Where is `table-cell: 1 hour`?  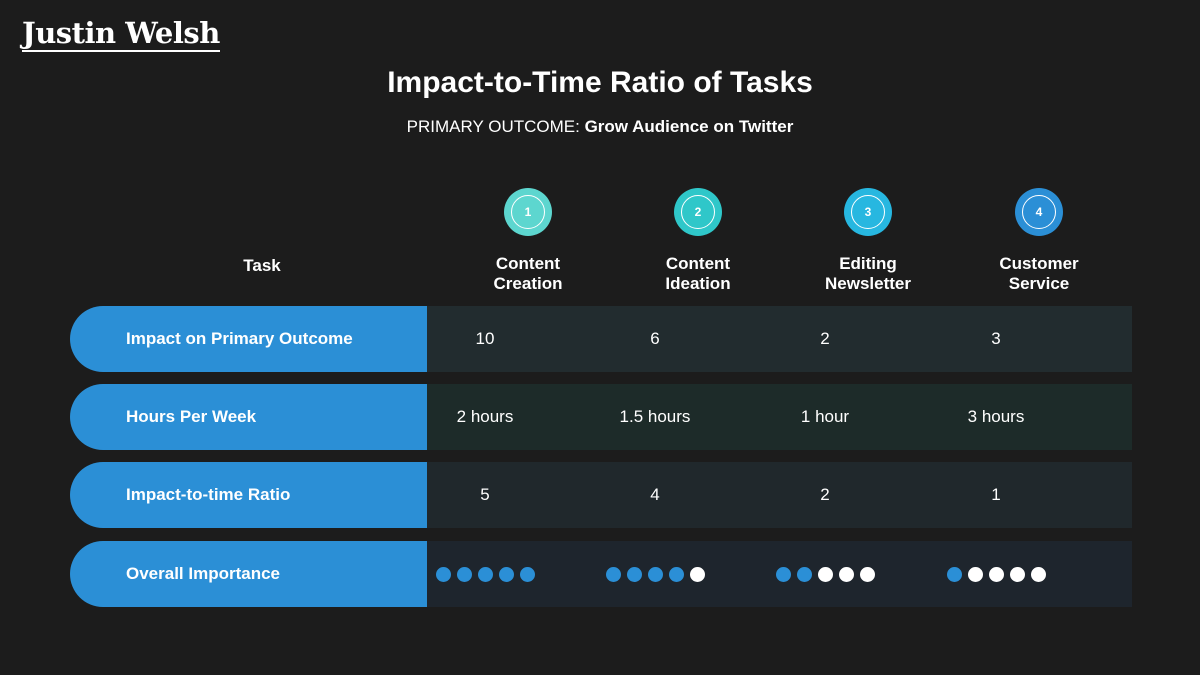 table-cell: 1 hour is located at coordinates (825, 416).